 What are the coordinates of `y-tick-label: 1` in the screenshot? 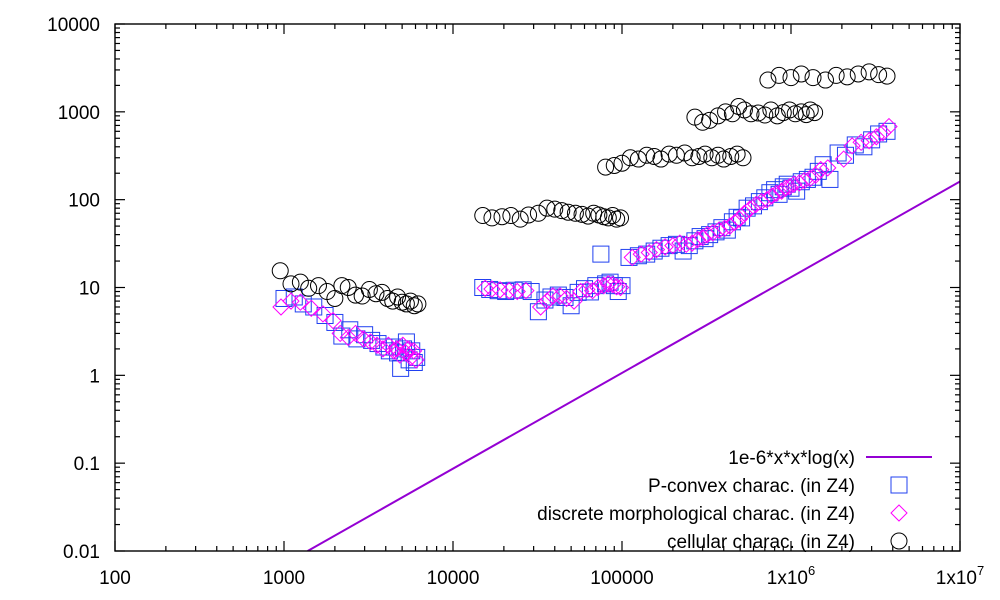 It's located at (94, 376).